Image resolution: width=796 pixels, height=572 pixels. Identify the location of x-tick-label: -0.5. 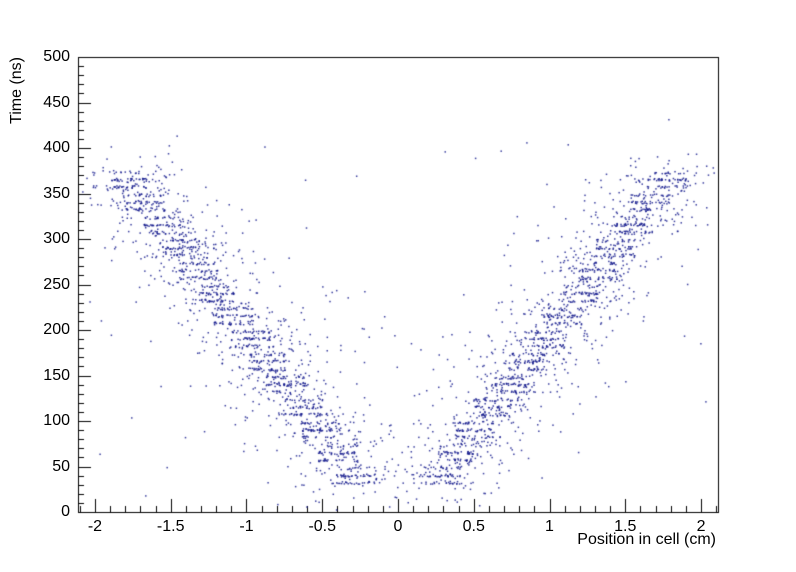
(322, 526).